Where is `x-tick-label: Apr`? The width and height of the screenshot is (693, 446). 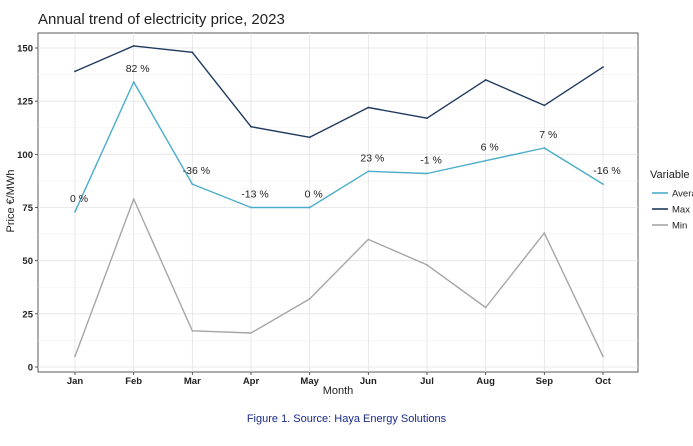
x-tick-label: Apr is located at coordinates (251, 381).